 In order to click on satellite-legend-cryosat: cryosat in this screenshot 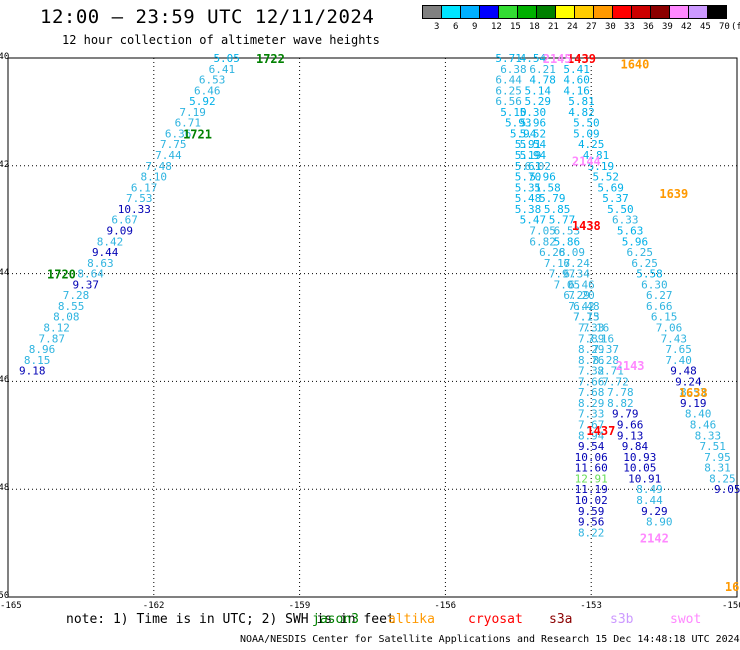, I will do `click(495, 619)`.